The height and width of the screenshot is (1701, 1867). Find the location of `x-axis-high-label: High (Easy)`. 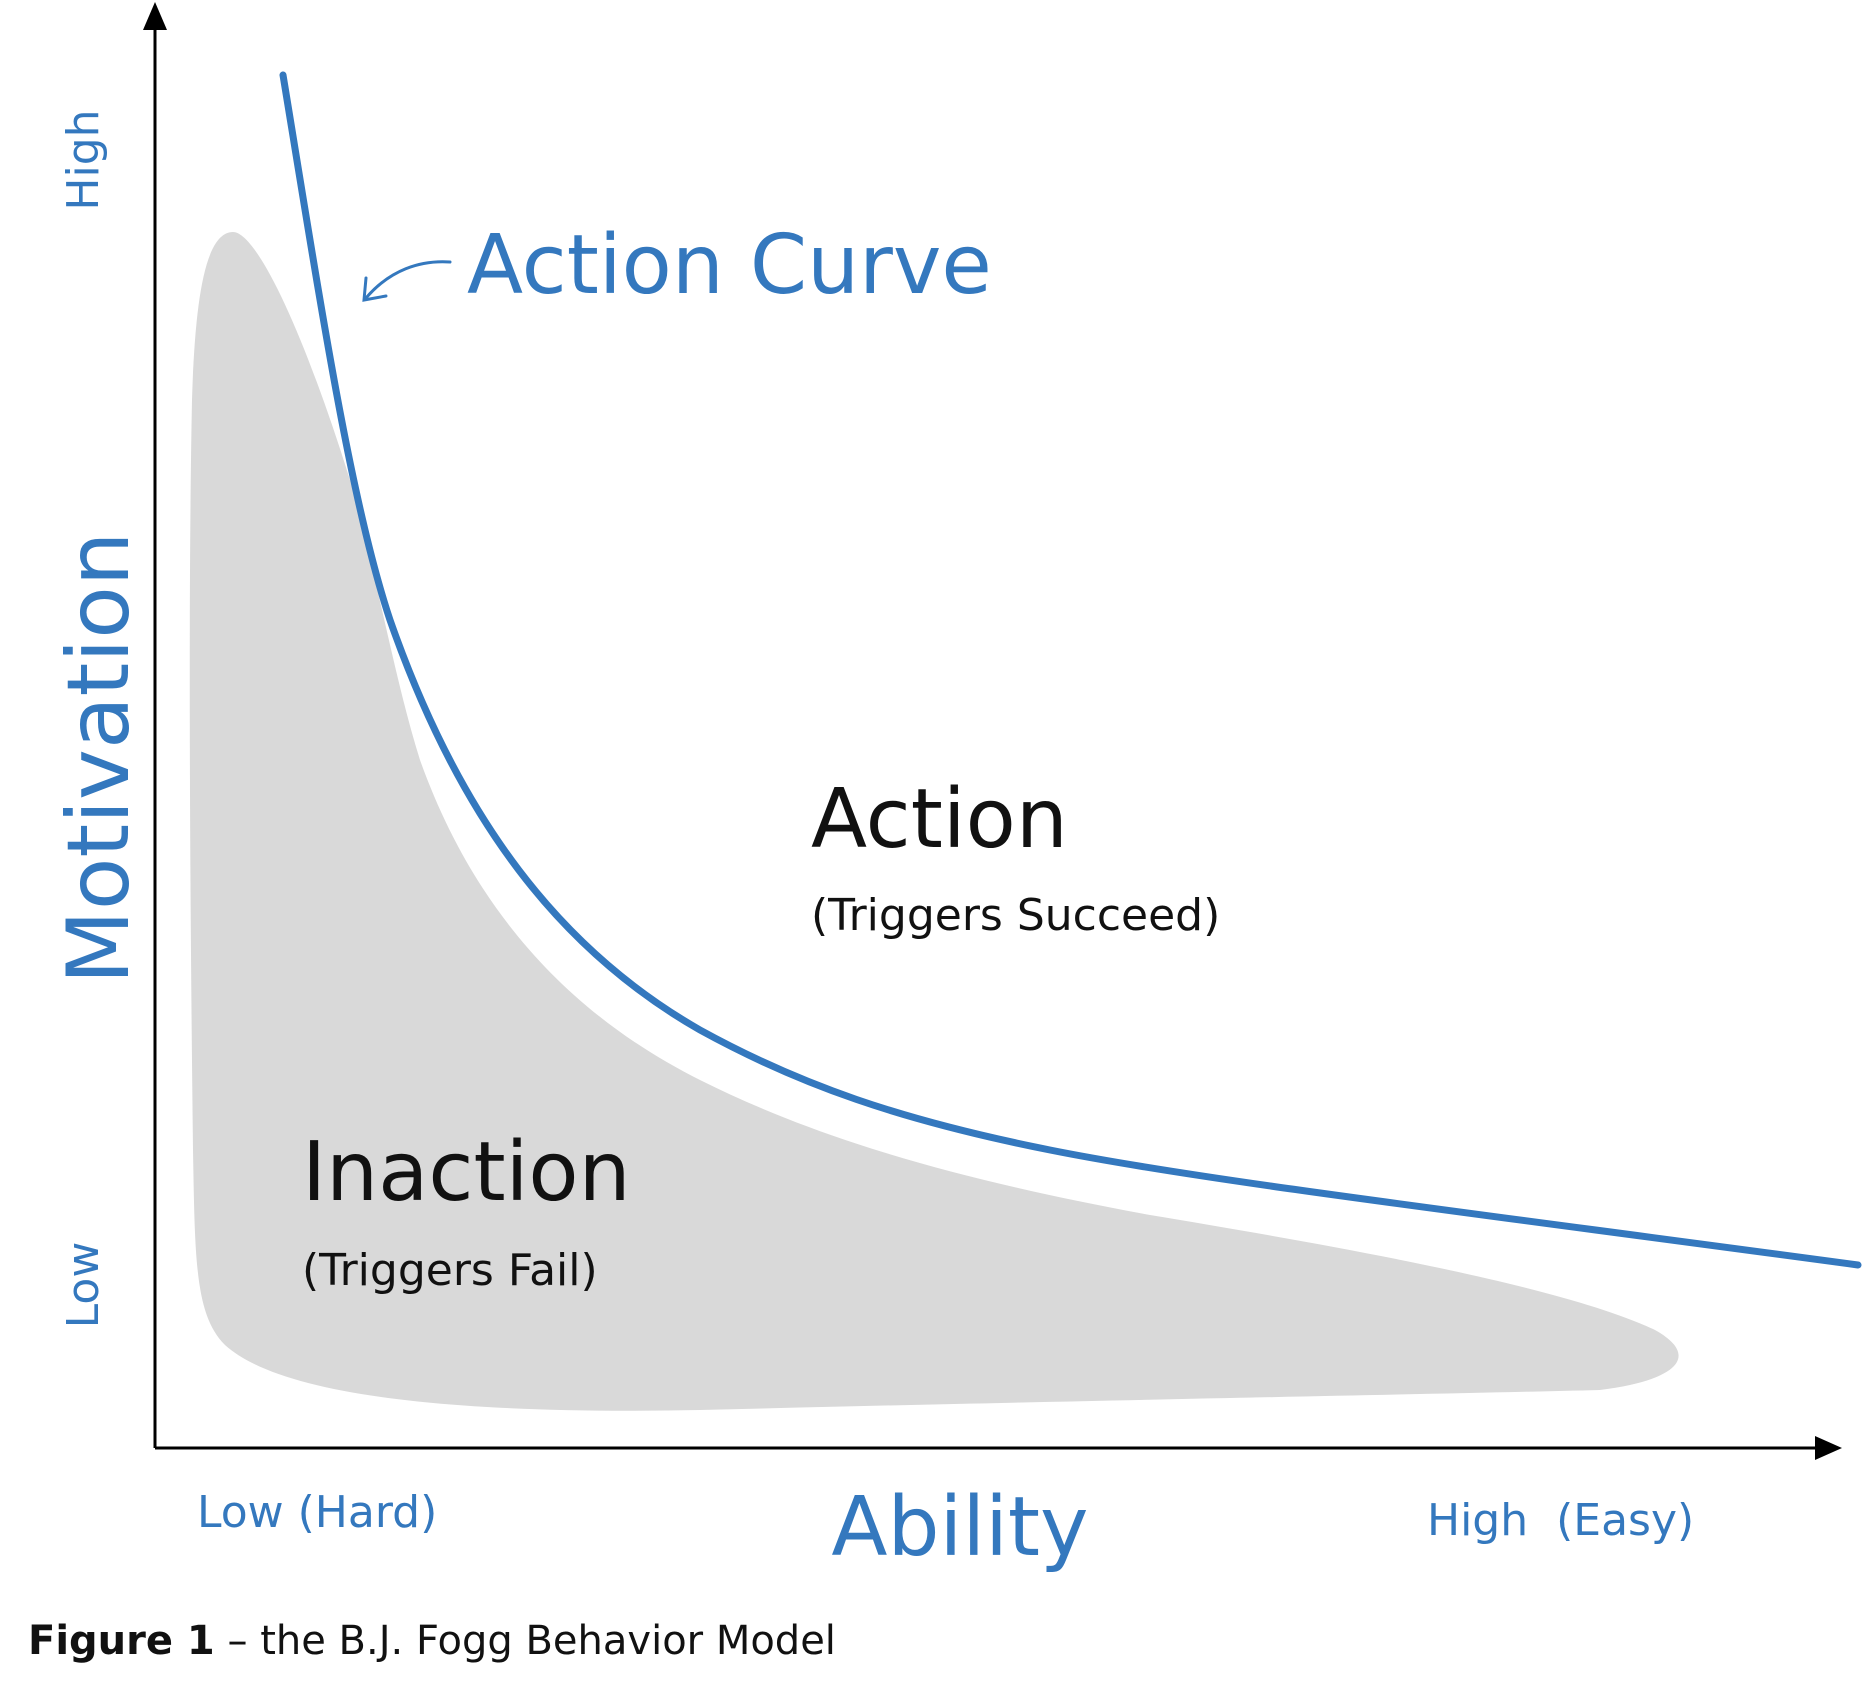

x-axis-high-label: High (Easy) is located at coordinates (1560, 1520).